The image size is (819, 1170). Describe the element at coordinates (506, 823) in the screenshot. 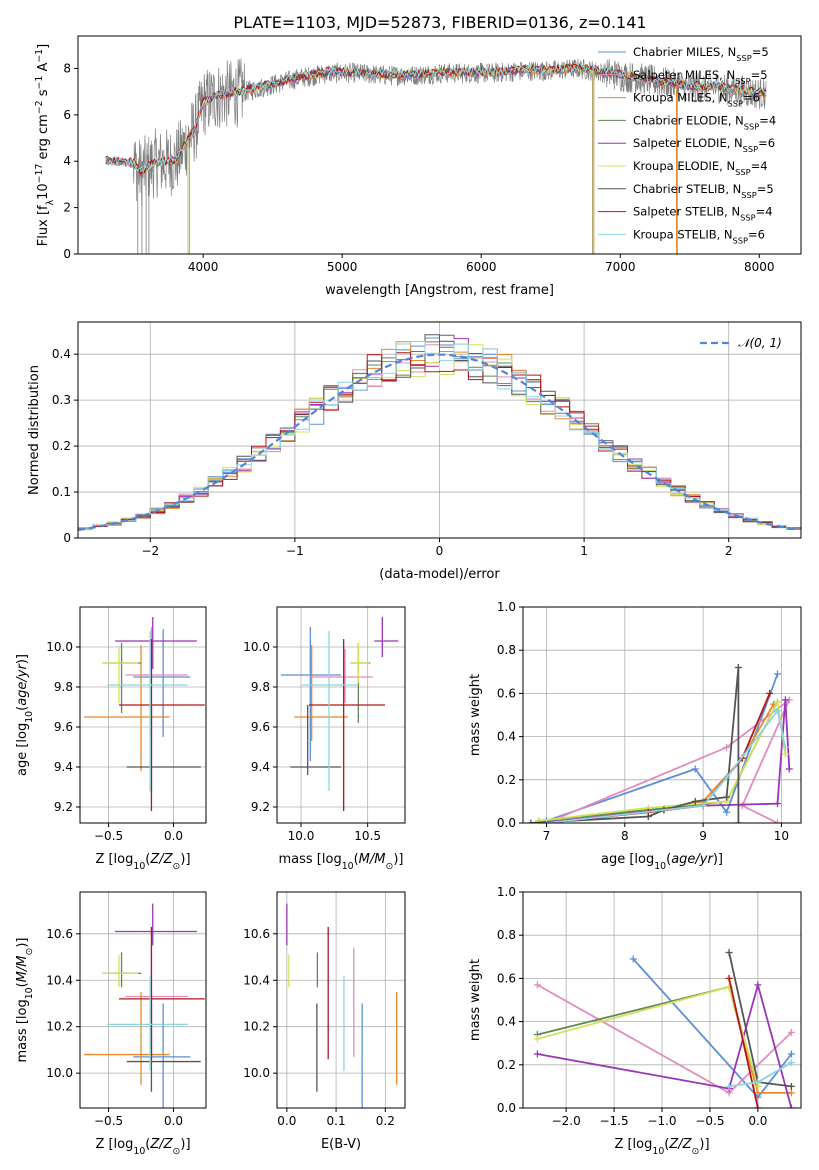

I see `y-tick-label: 0.0` at that location.